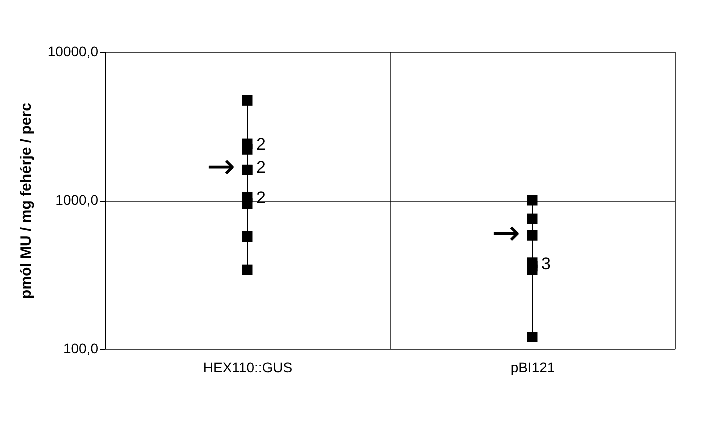 The width and height of the screenshot is (725, 421). What do you see at coordinates (248, 368) in the screenshot?
I see `x-tick-label: HEX110::GUS` at bounding box center [248, 368].